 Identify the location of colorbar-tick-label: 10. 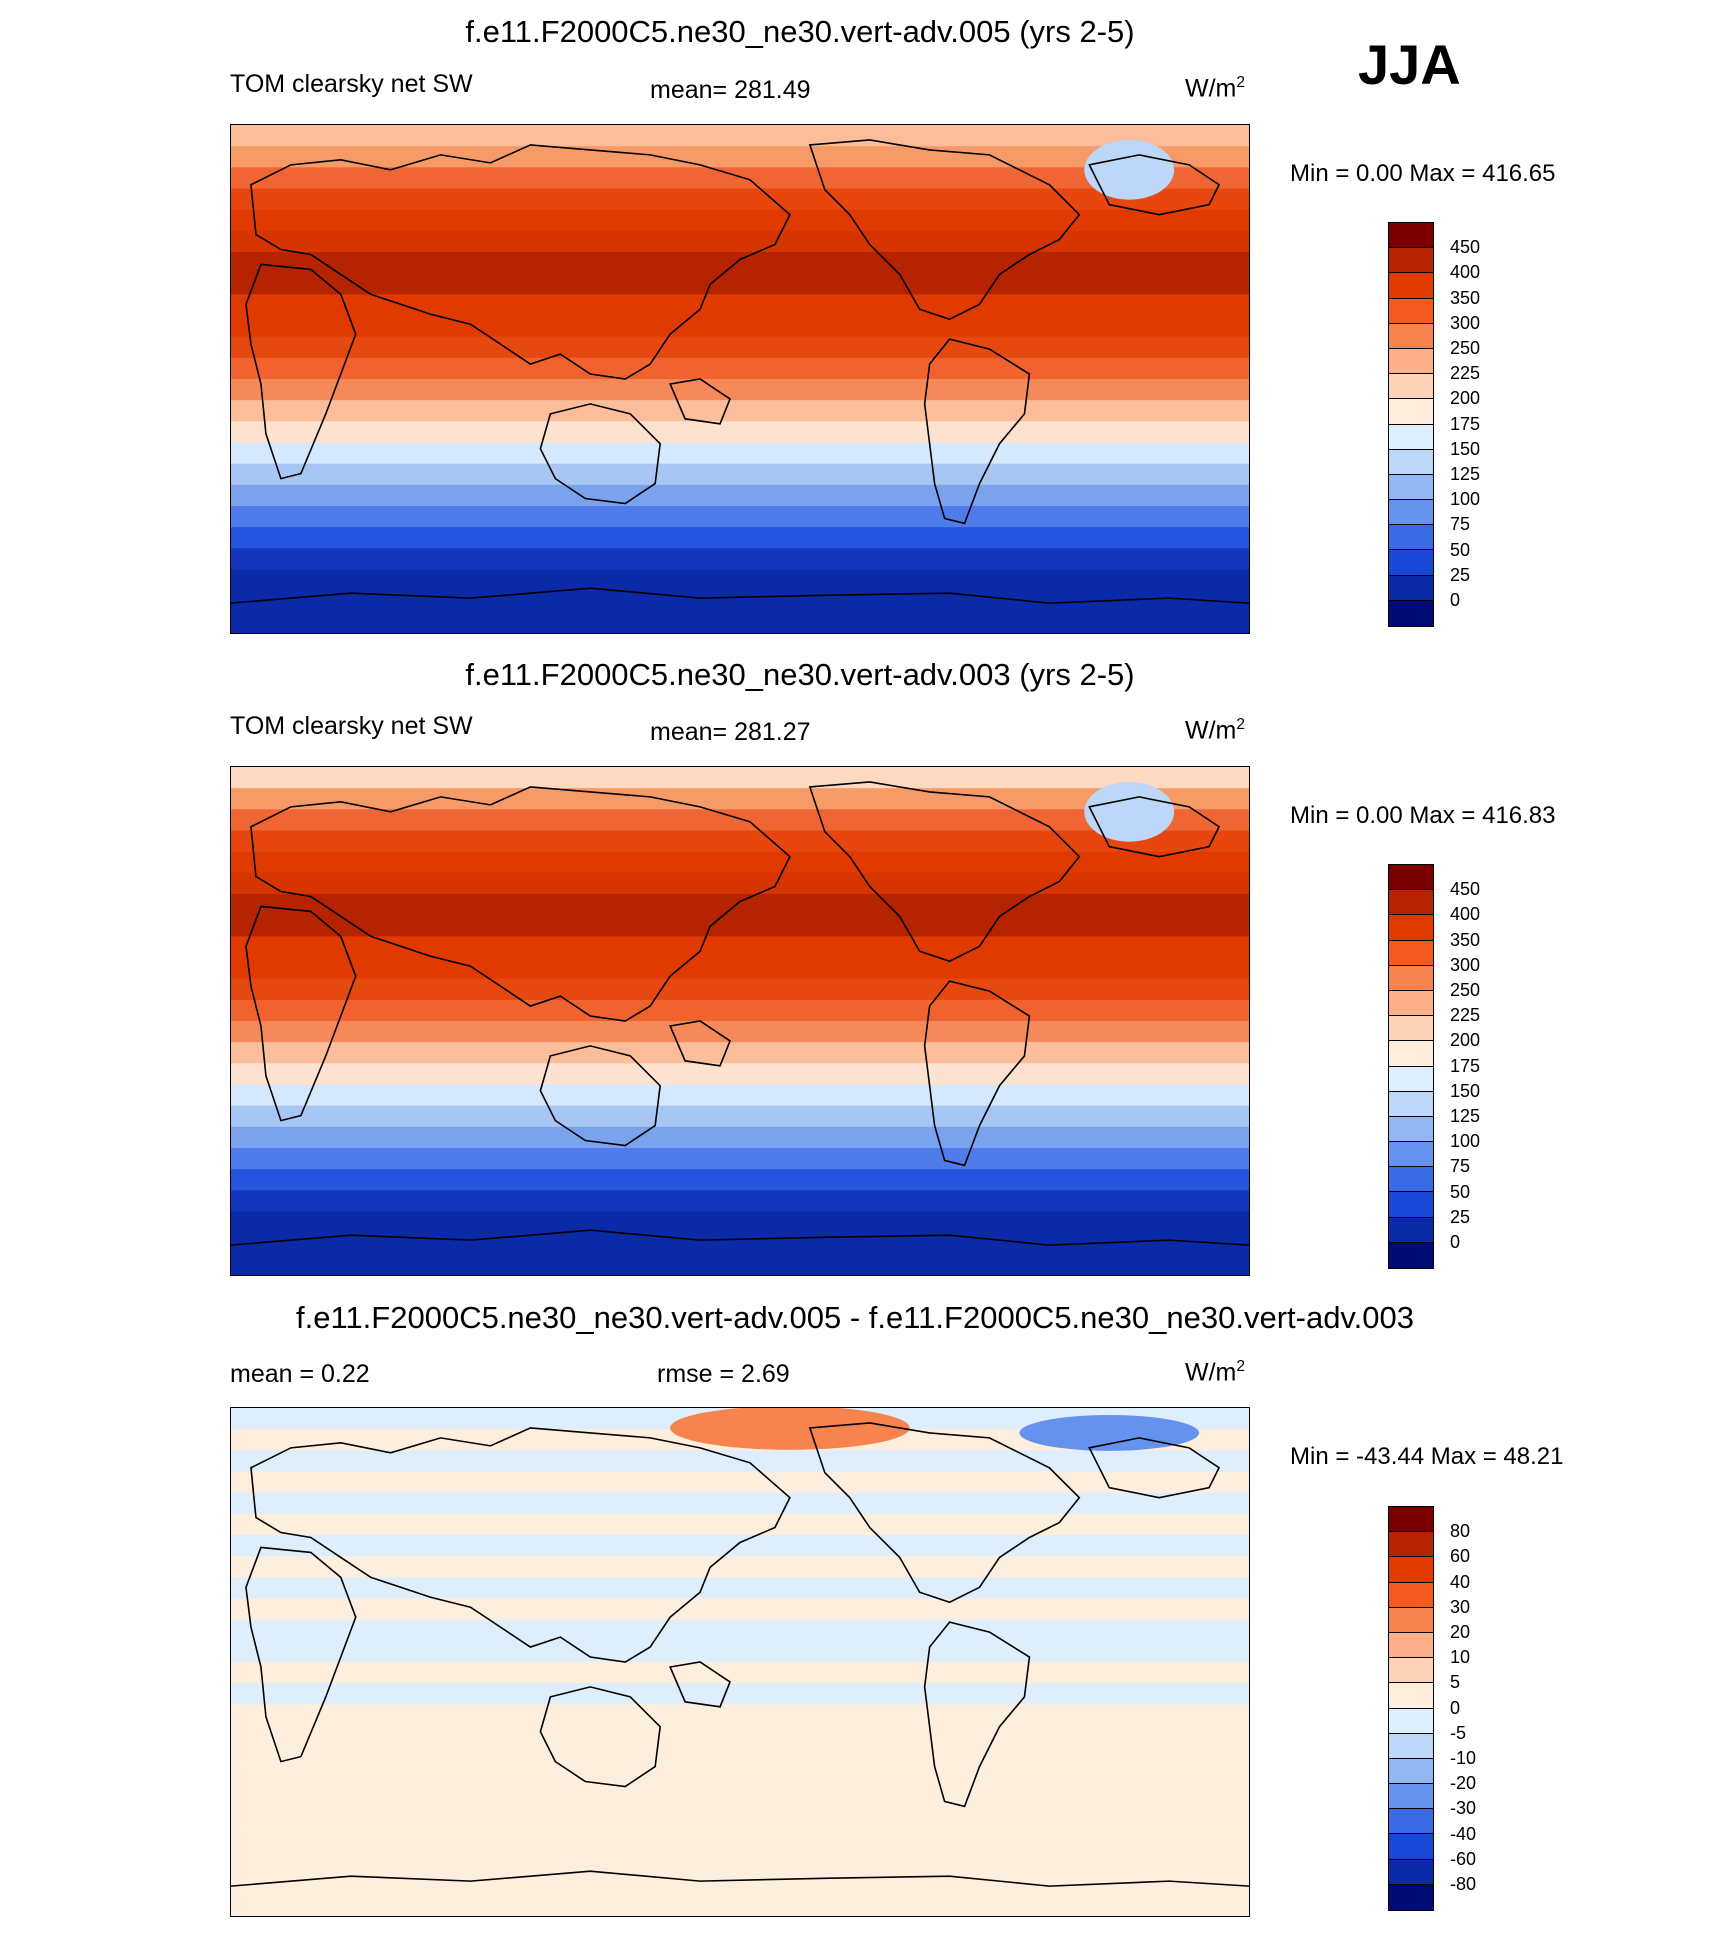
(1460, 1657).